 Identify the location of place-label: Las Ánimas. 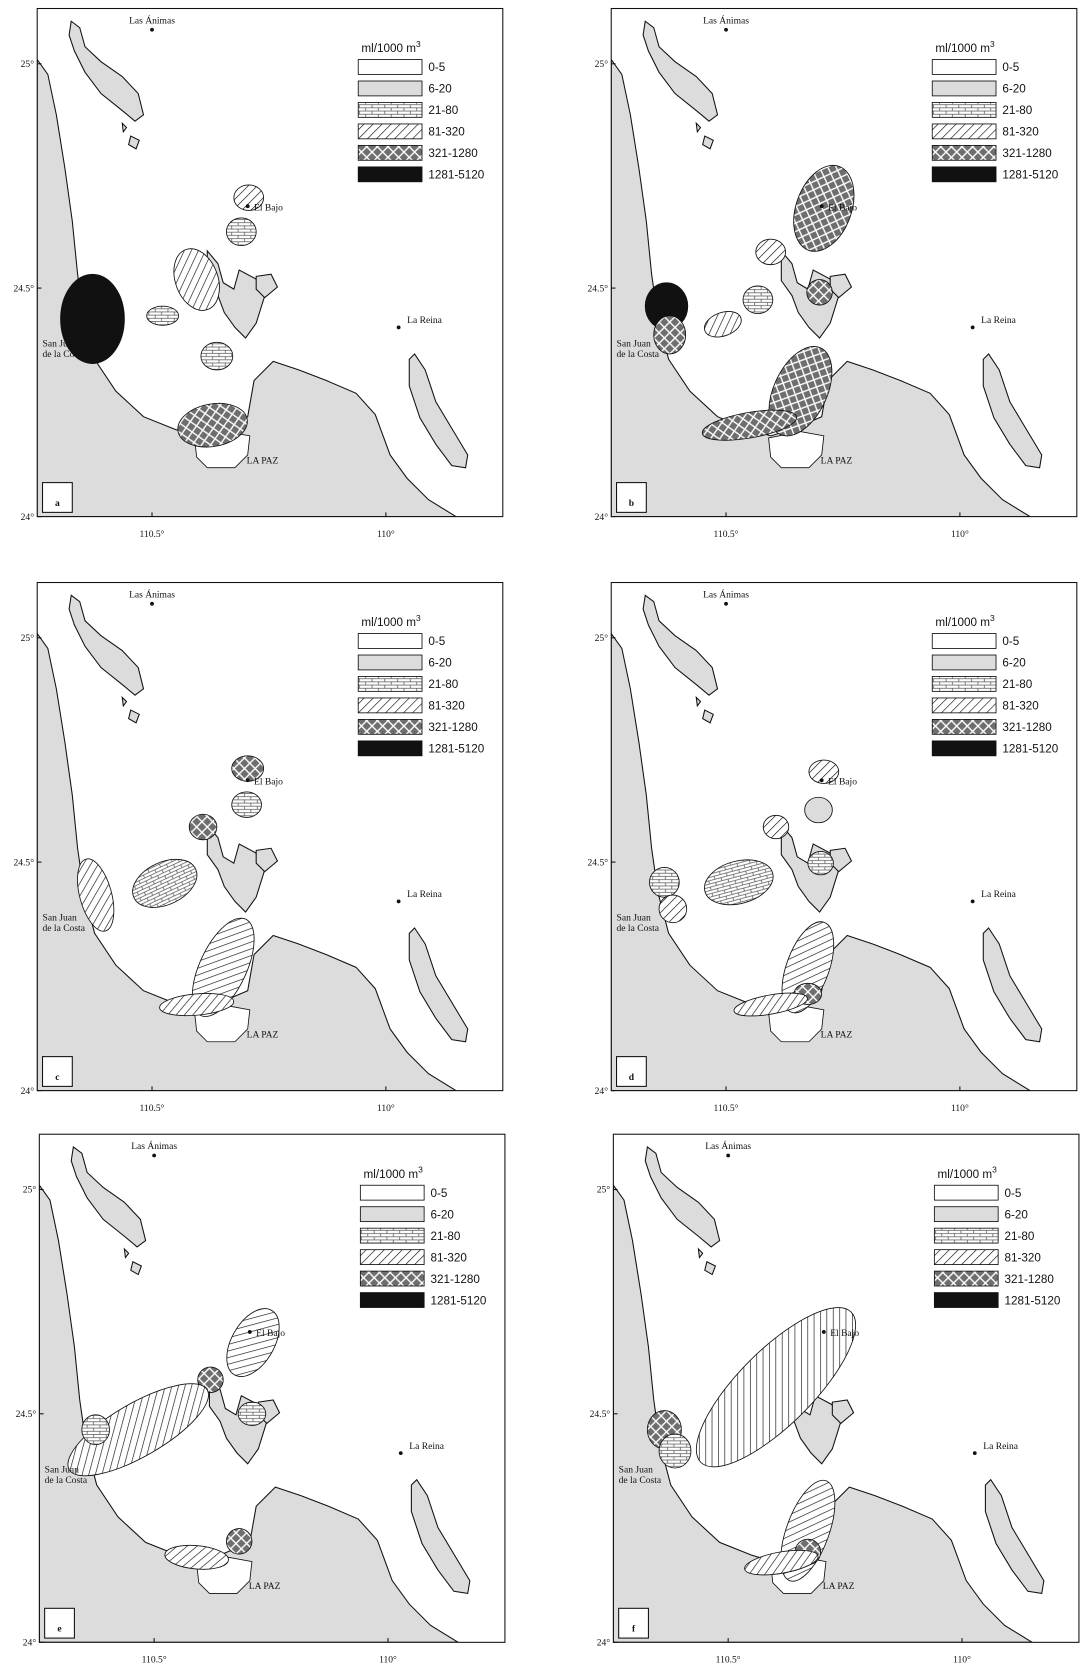
(154, 1146).